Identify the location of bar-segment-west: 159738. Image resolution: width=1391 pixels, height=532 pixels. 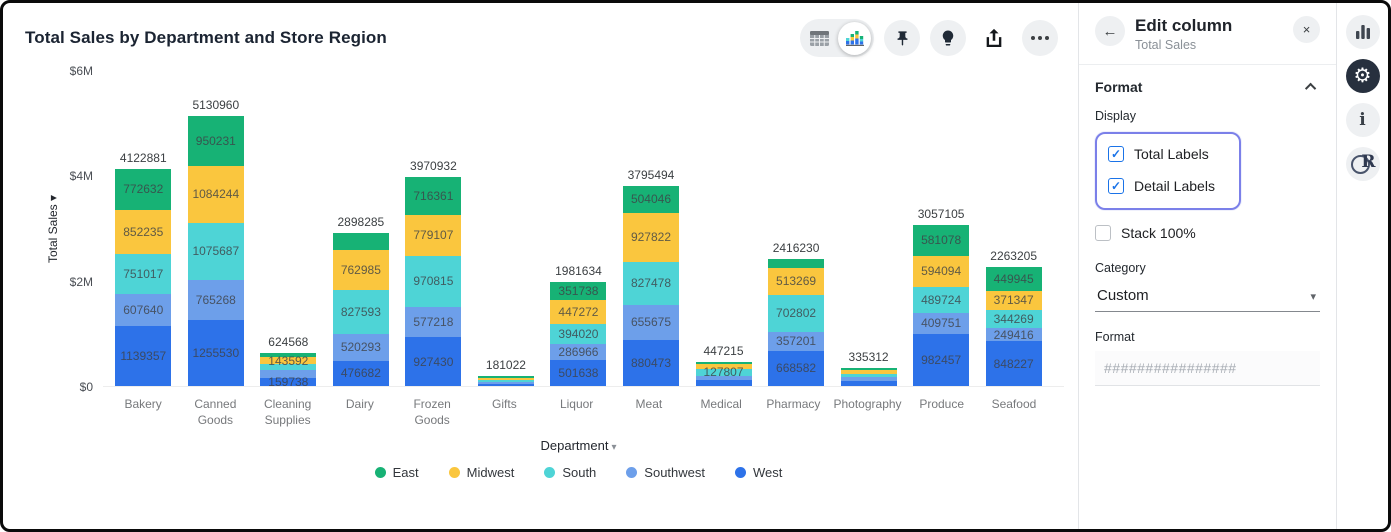
(288, 382).